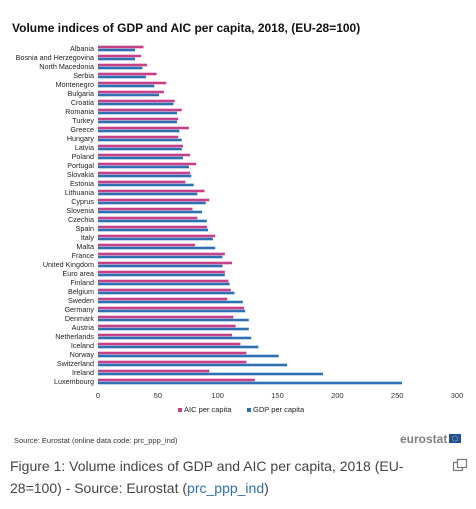 This screenshot has width=476, height=509. Describe the element at coordinates (460, 466) in the screenshot. I see `expand-icon` at that location.